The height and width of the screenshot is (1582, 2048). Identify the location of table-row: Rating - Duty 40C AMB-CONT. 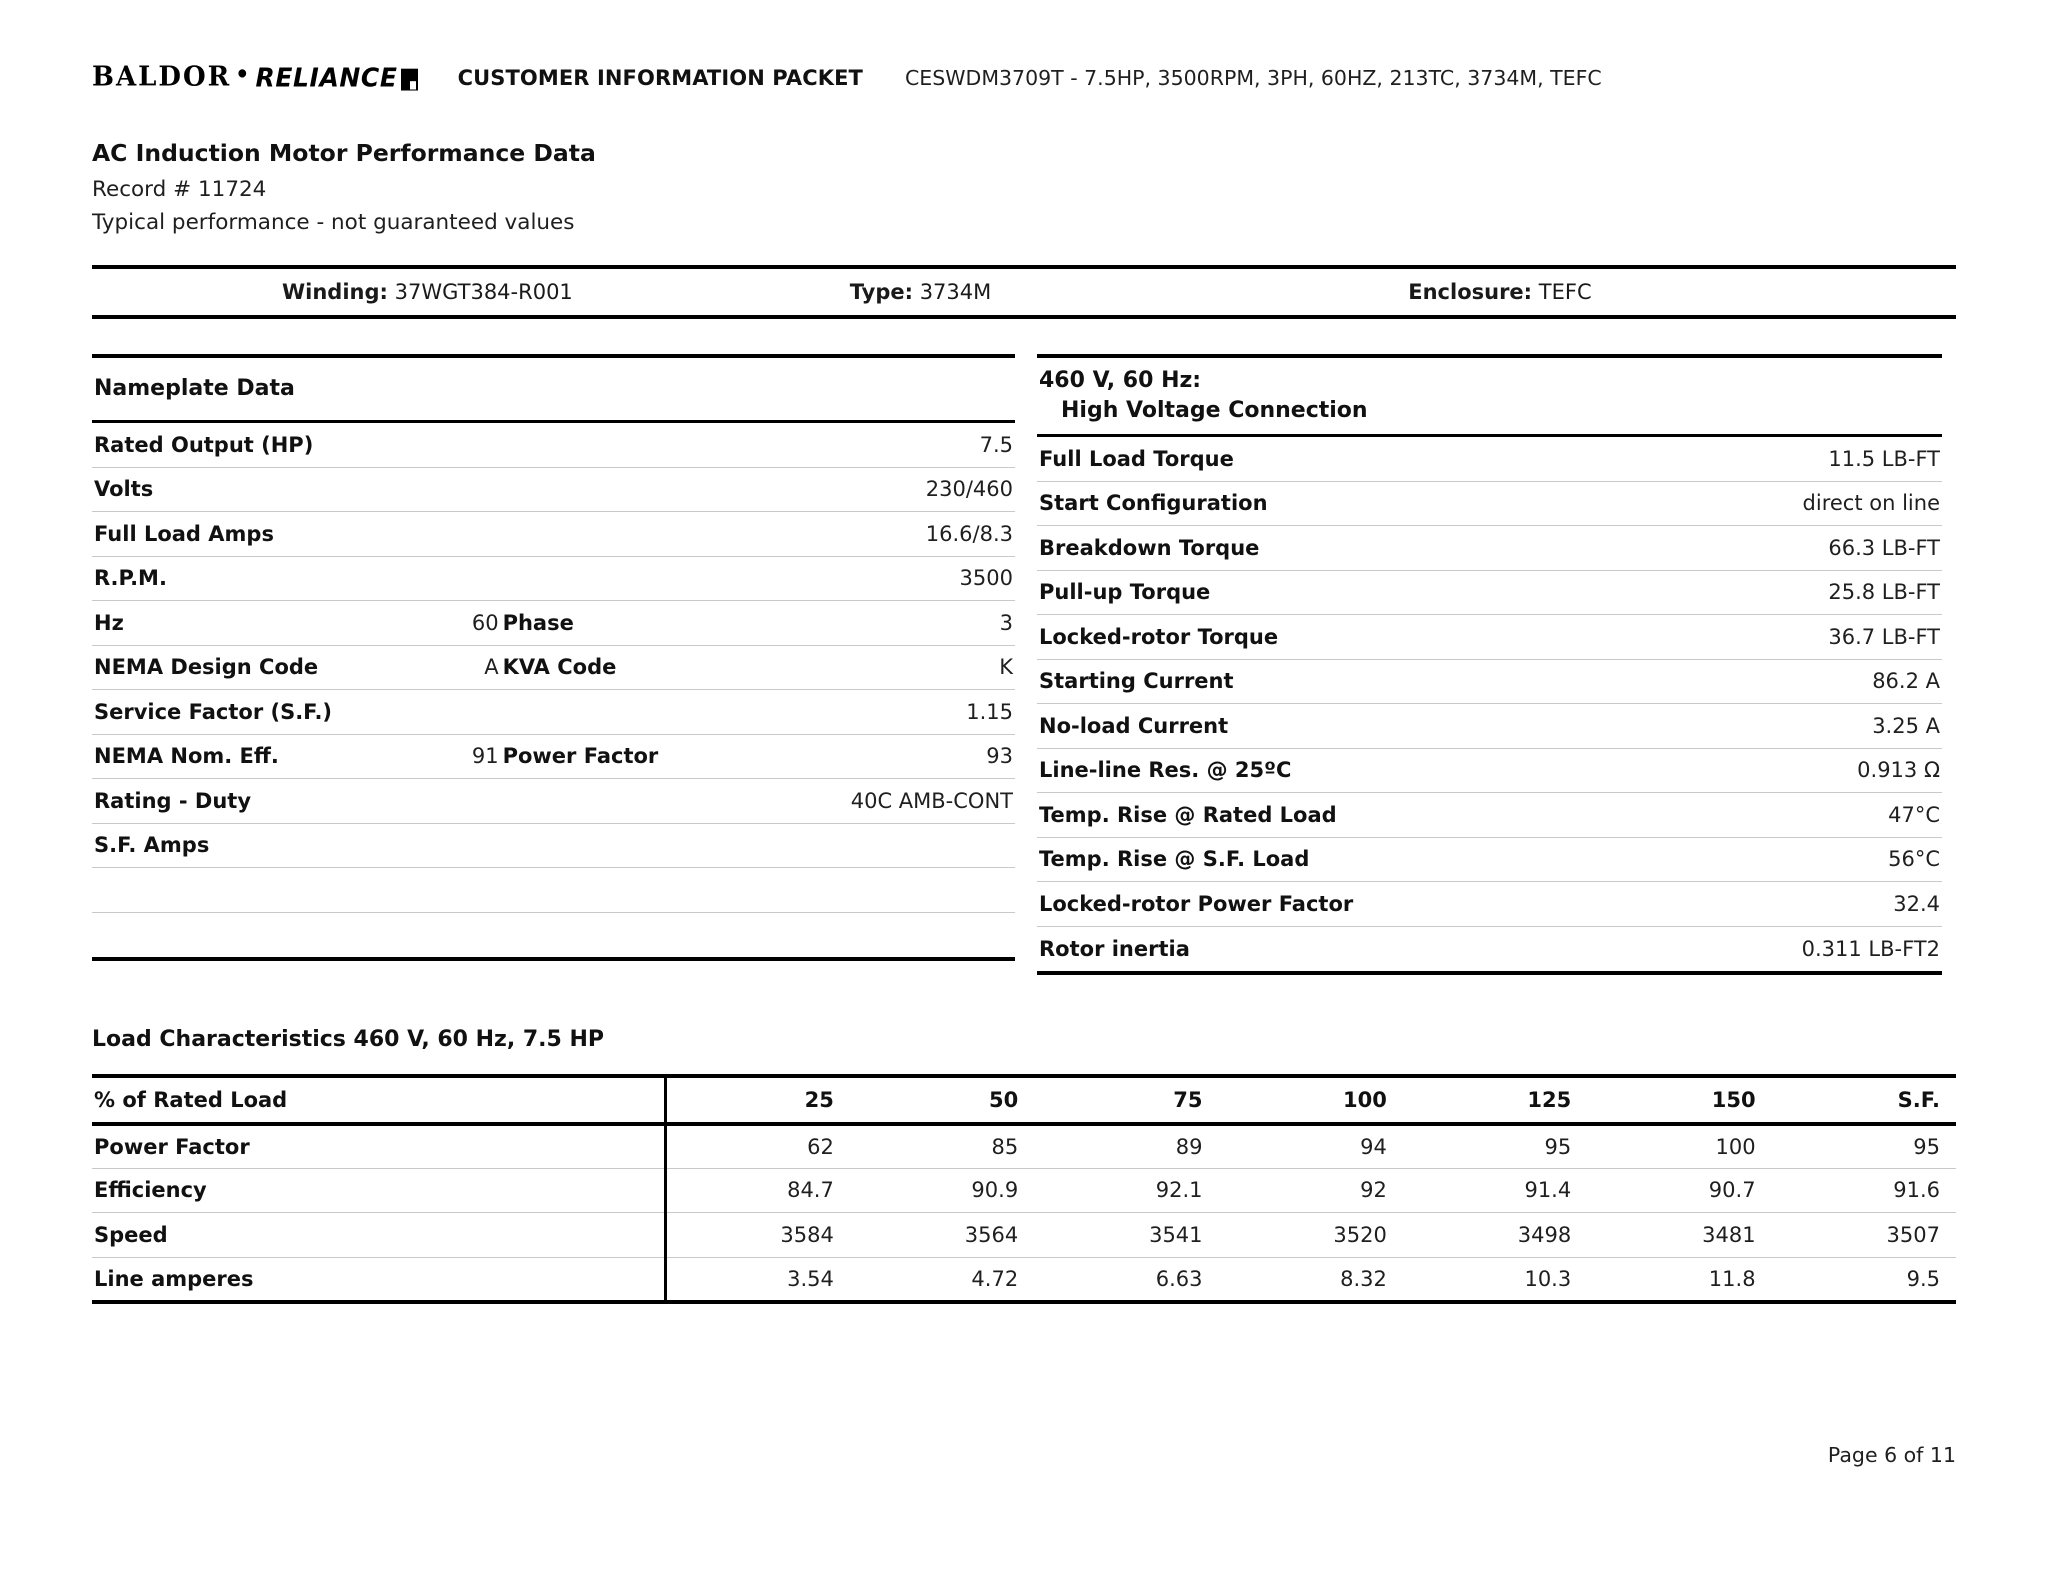
(553, 801).